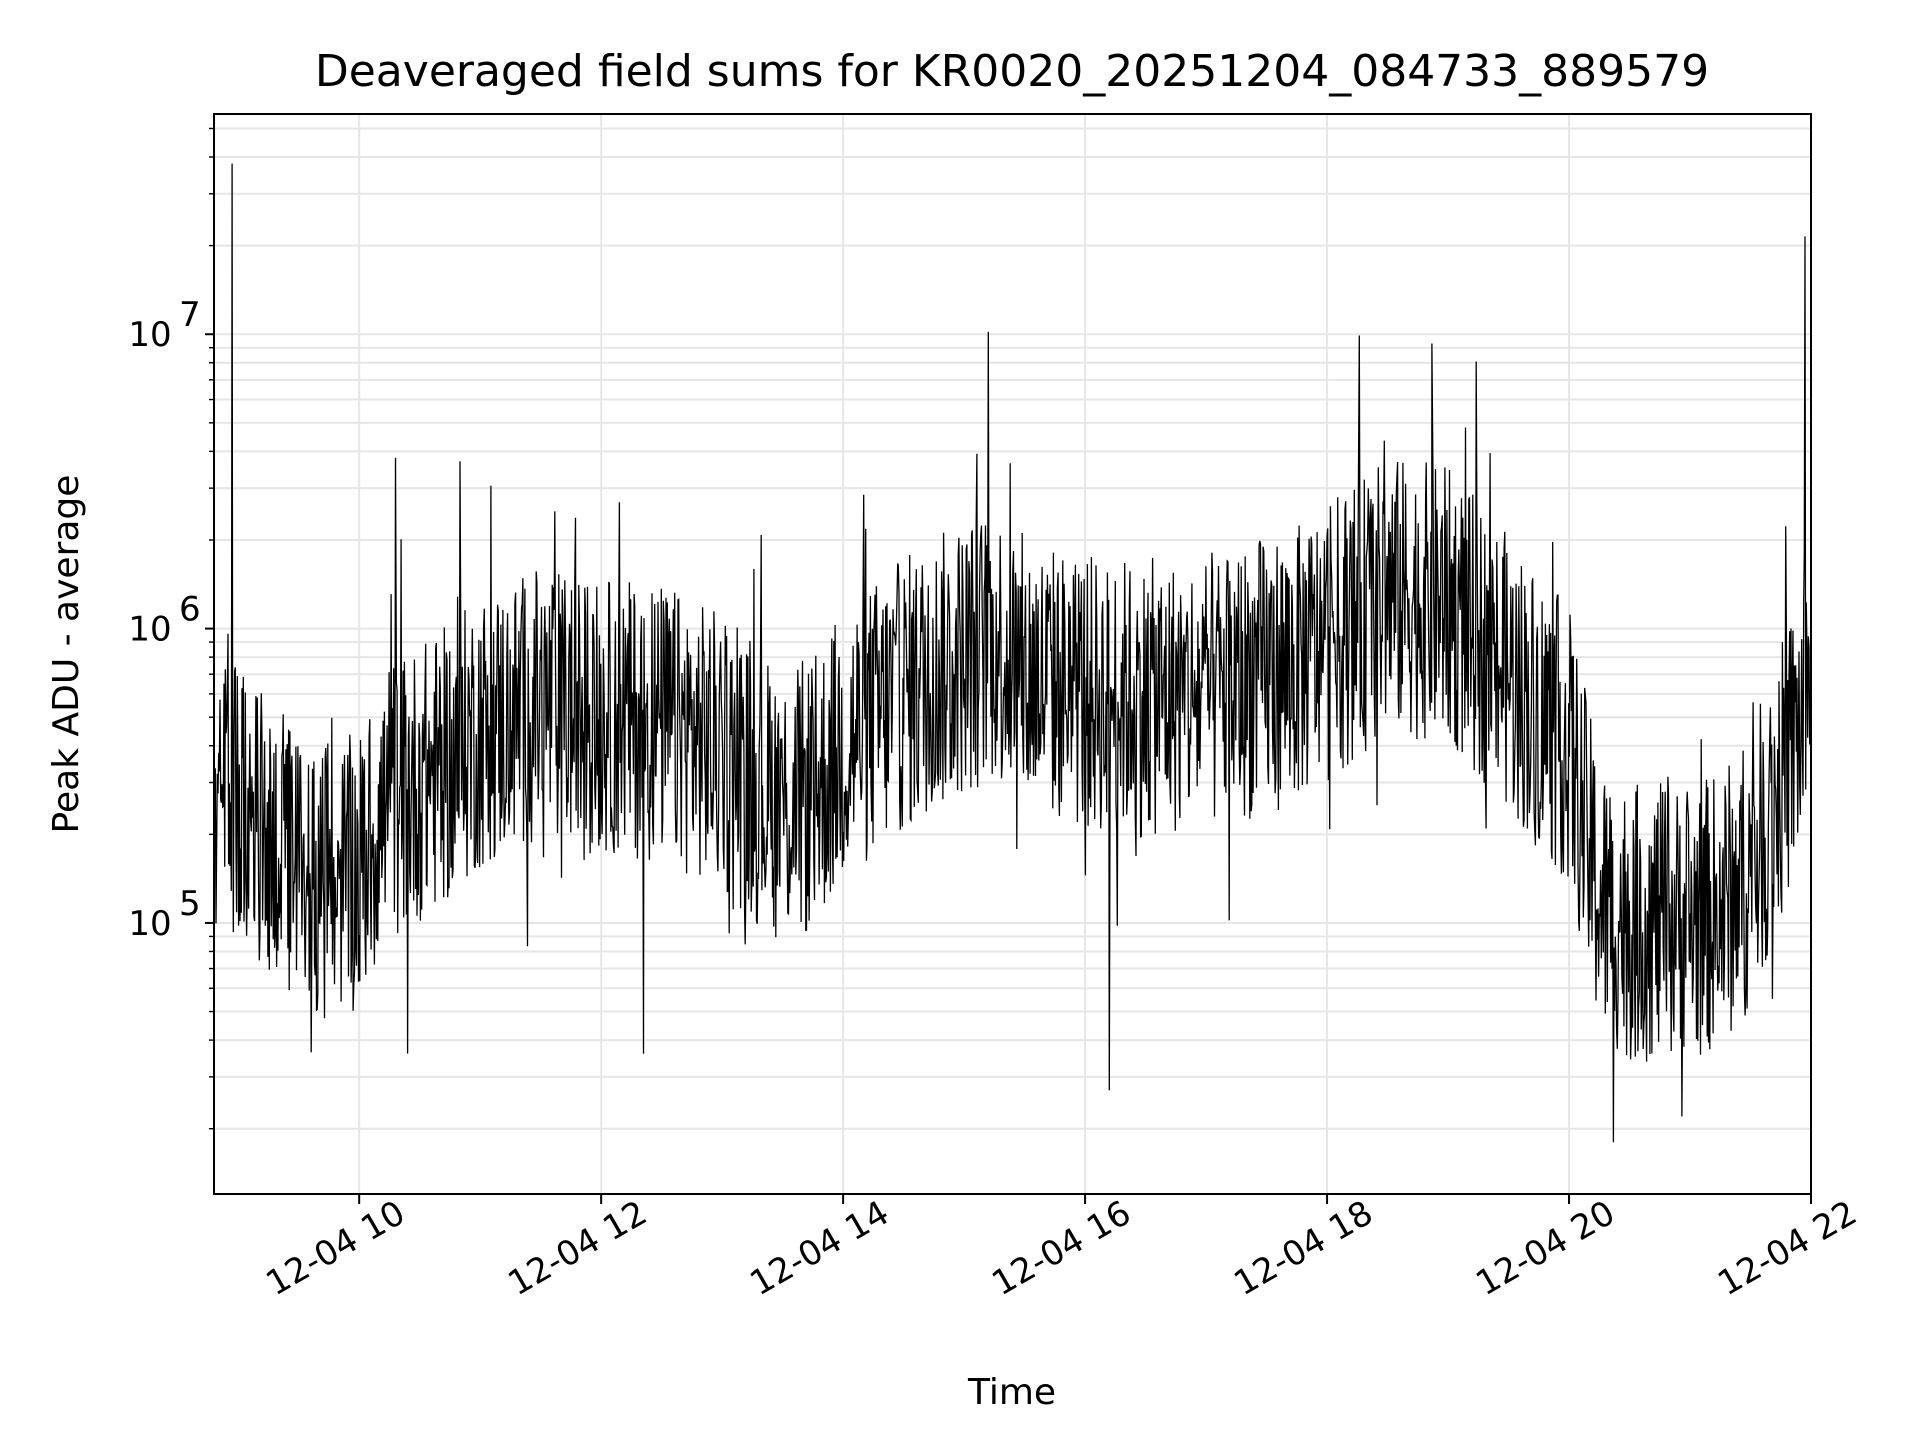 The image size is (1920, 1440). Describe the element at coordinates (1011, 1392) in the screenshot. I see `x-axis-label: Time` at that location.